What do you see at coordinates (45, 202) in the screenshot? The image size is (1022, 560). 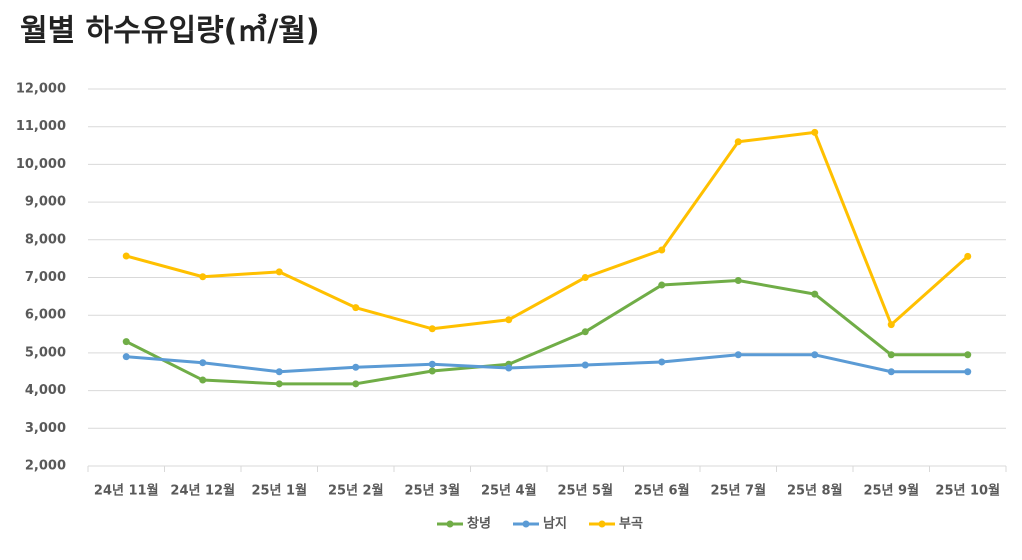 I see `y-tick-label: 9,000` at bounding box center [45, 202].